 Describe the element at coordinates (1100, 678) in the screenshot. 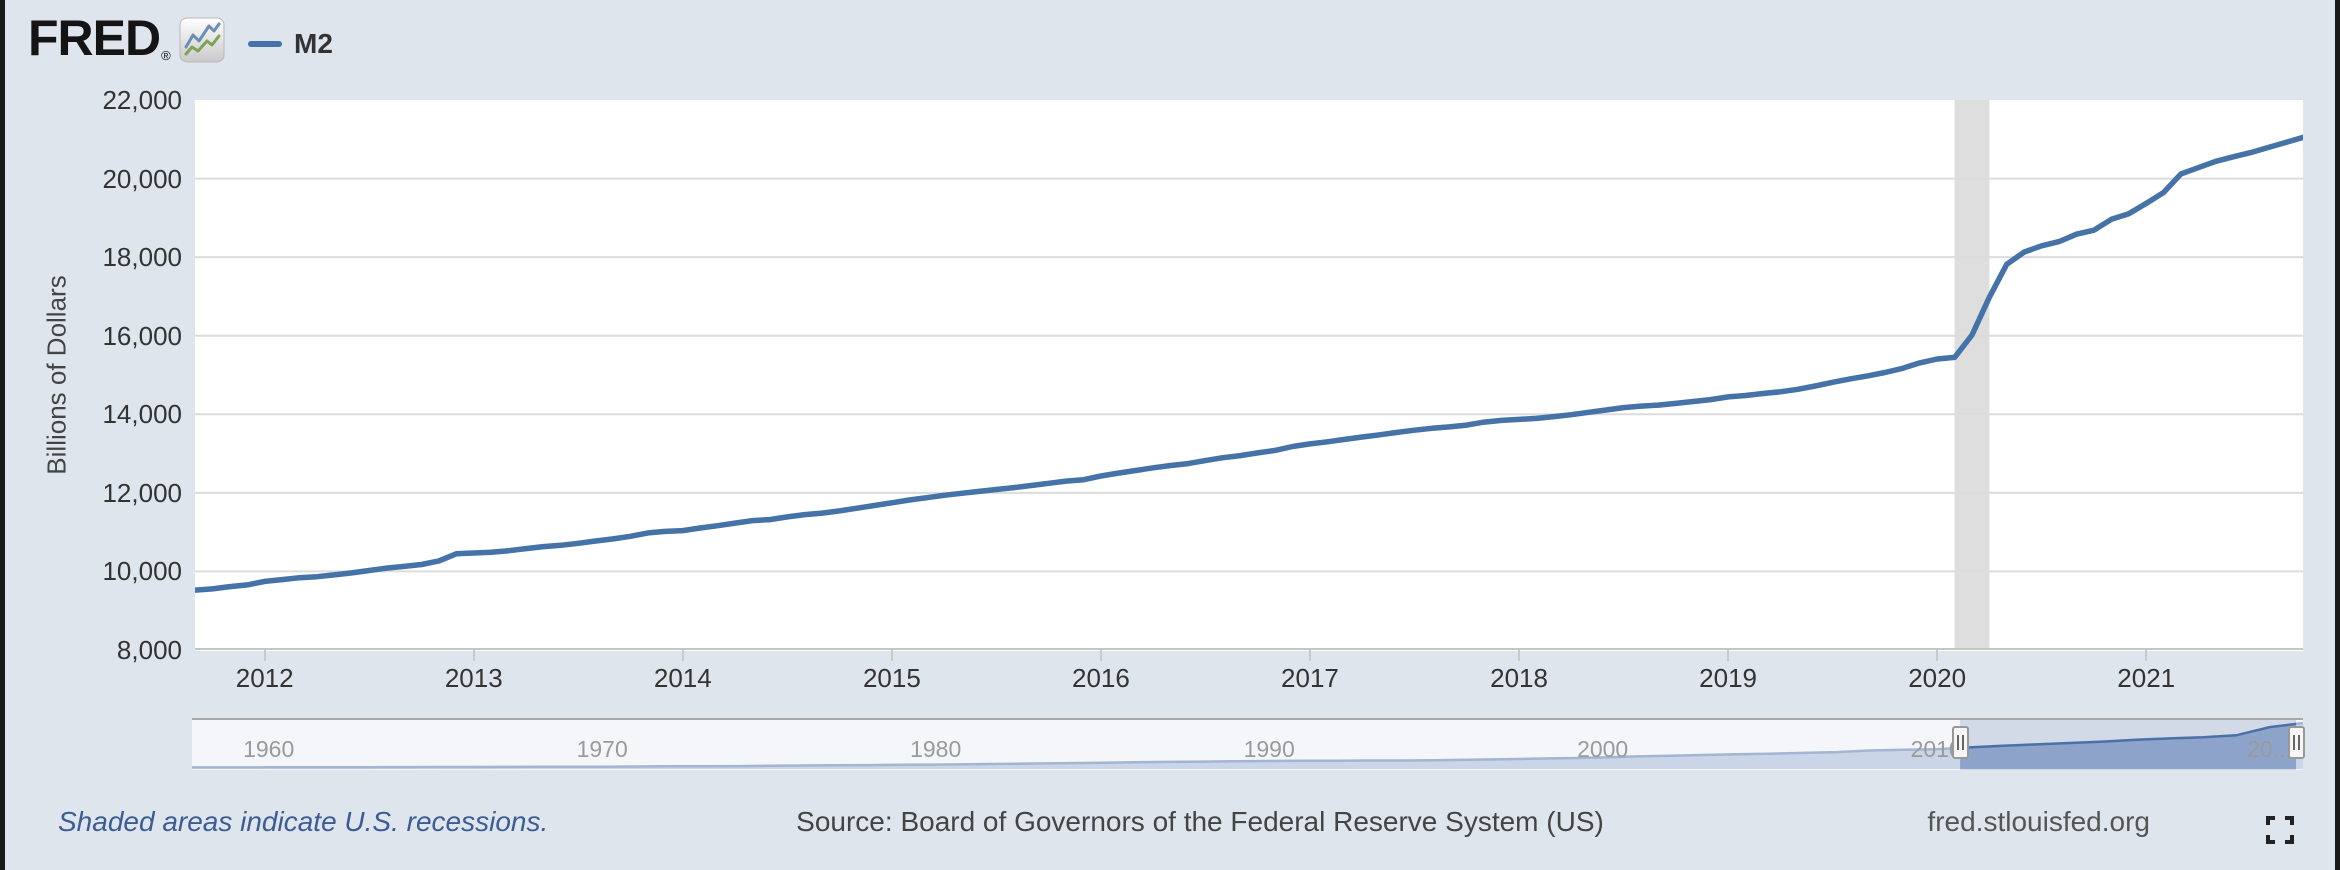

I see `x-tick-label: 2016` at that location.